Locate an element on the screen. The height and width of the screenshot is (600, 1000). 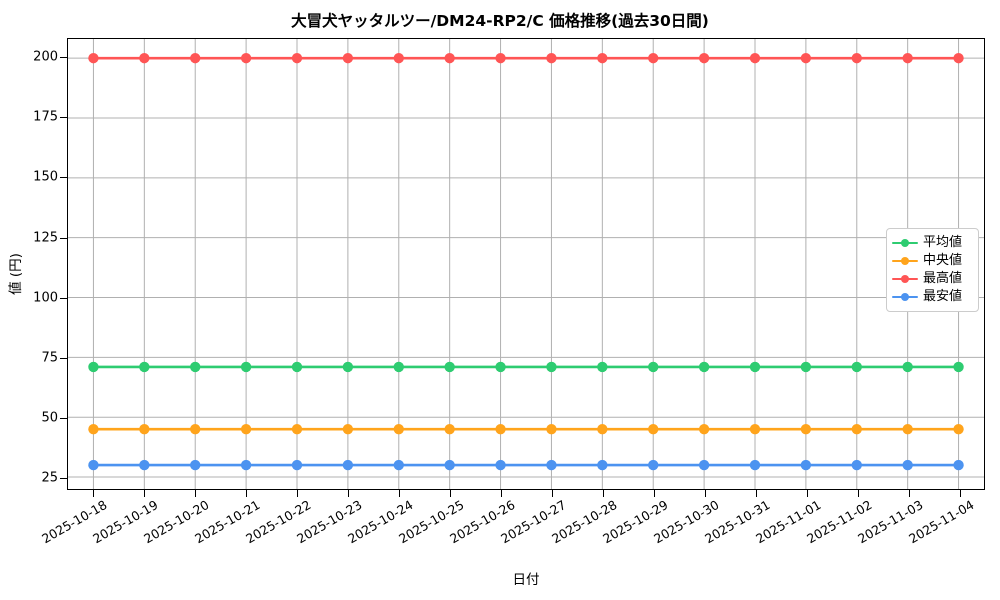
legend-label: 平均値 is located at coordinates (943, 242).